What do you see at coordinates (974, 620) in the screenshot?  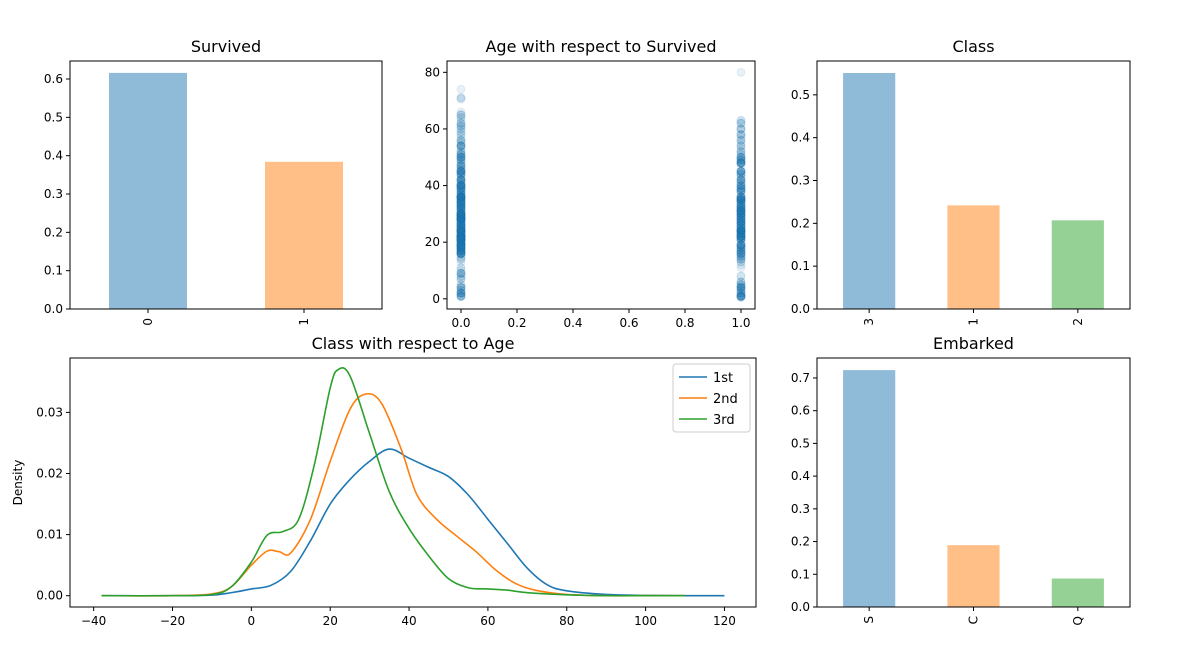 I see `x-tick-label: C` at bounding box center [974, 620].